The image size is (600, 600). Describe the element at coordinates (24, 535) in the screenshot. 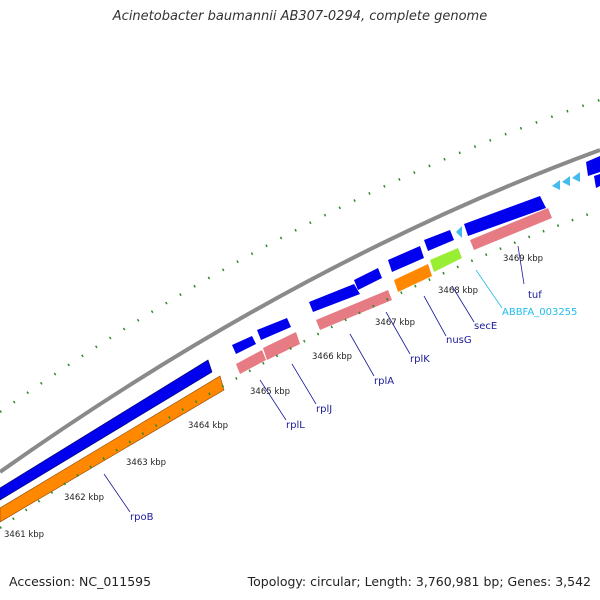

I see `kbp-label-3461: 3461 kbp` at that location.